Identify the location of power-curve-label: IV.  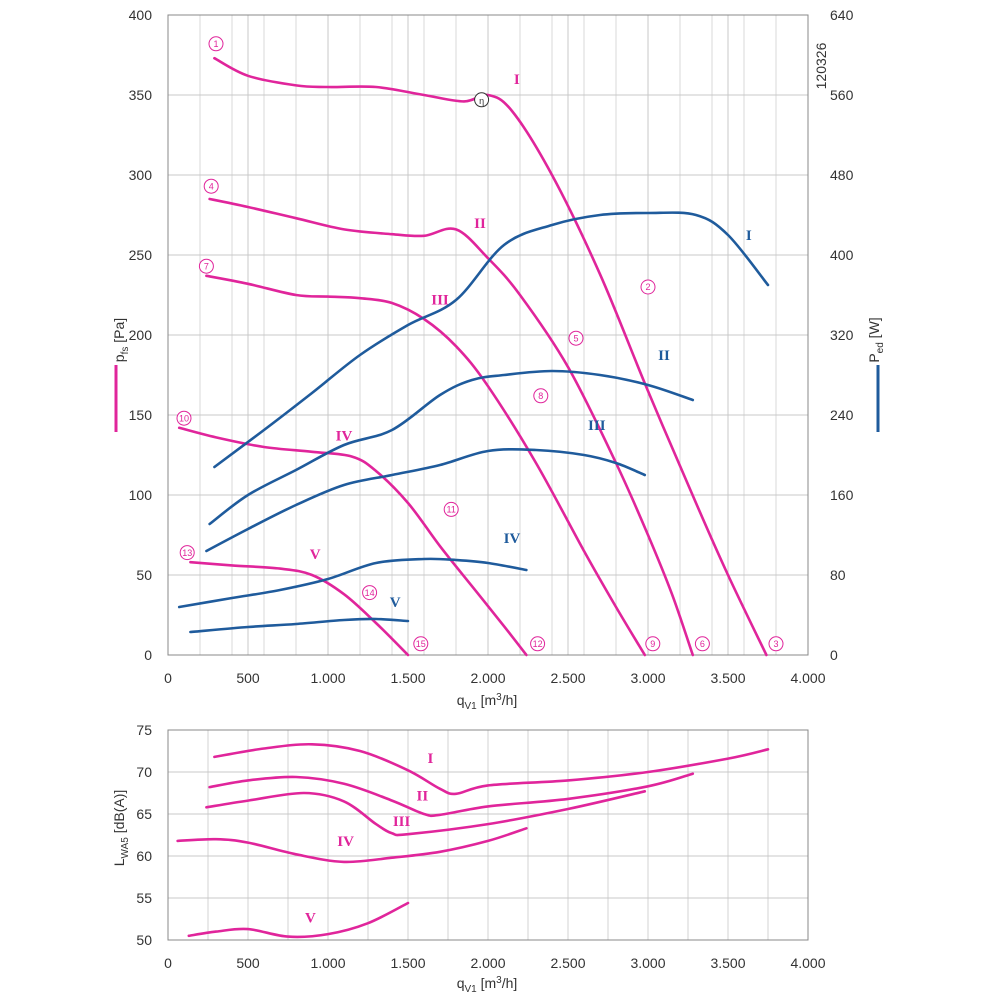
(512, 539).